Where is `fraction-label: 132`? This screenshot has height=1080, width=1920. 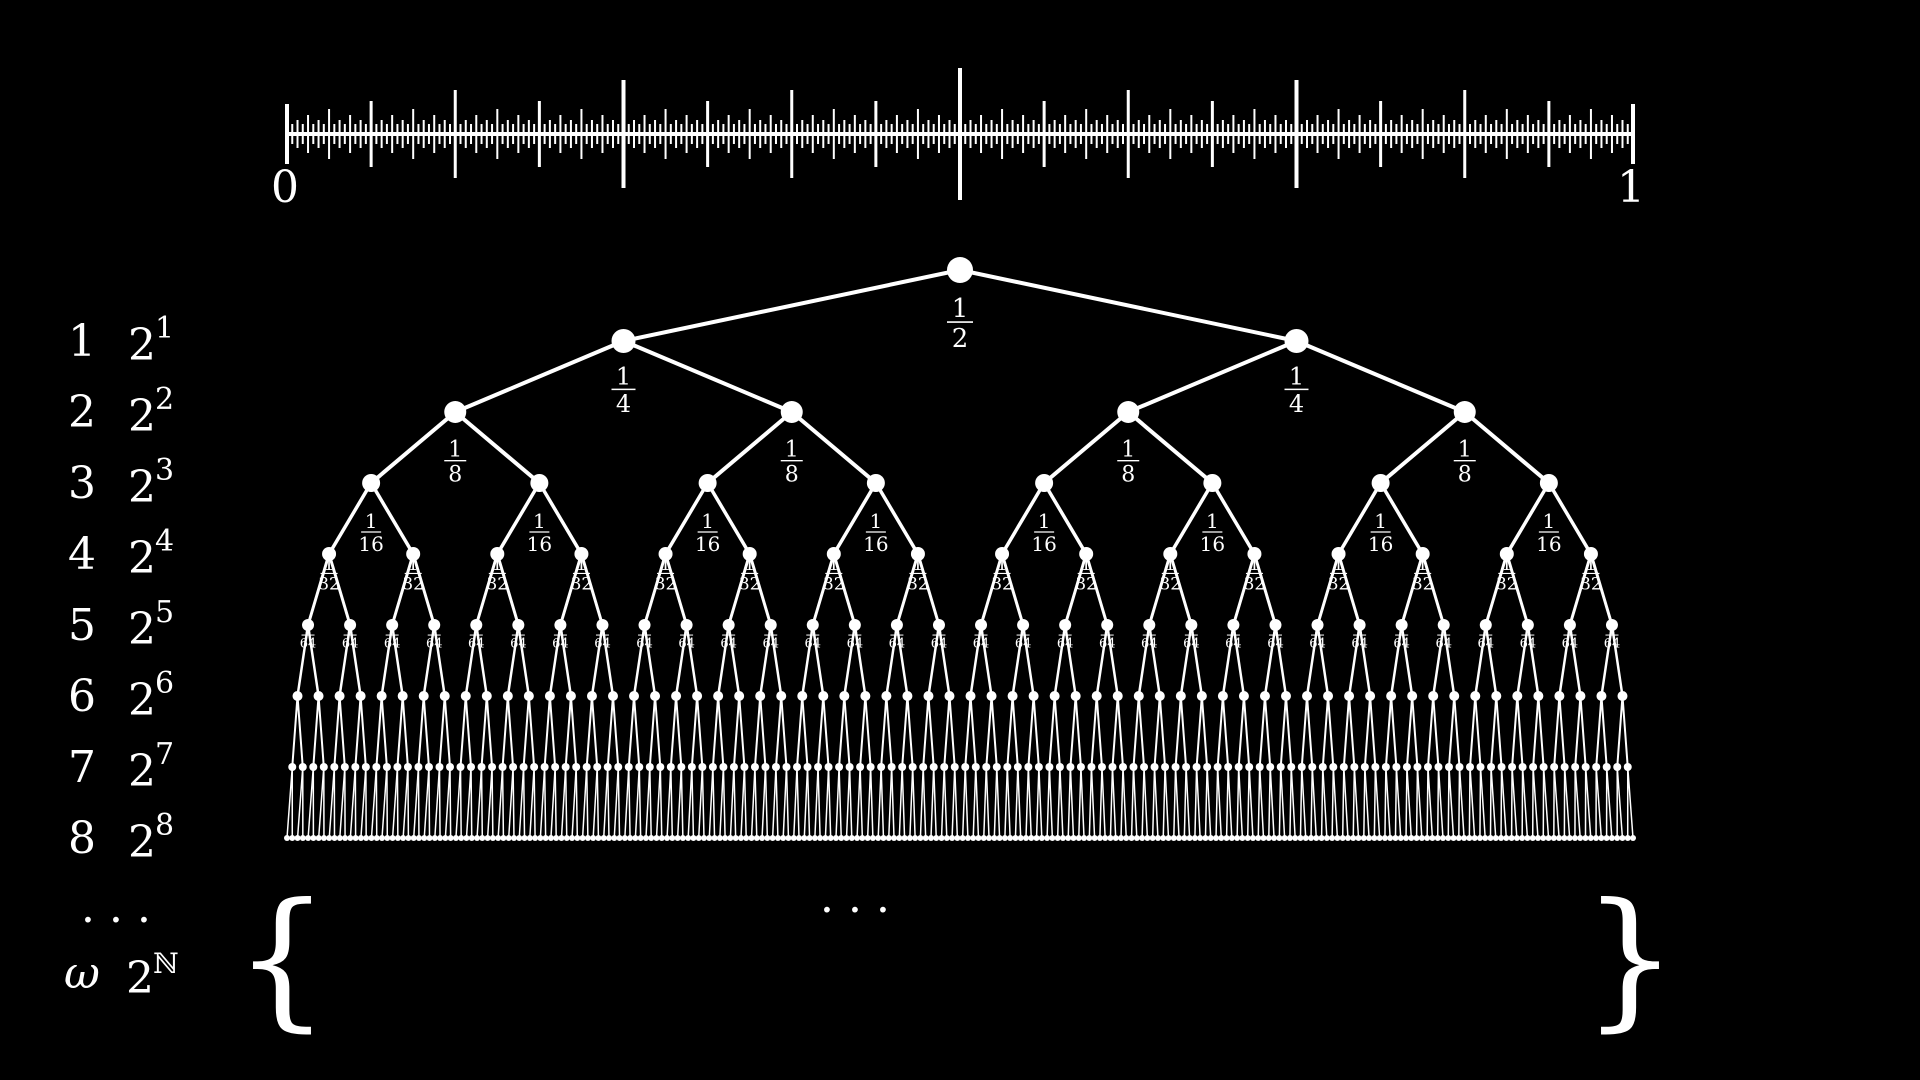
fraction-label: 132 is located at coordinates (1002, 575).